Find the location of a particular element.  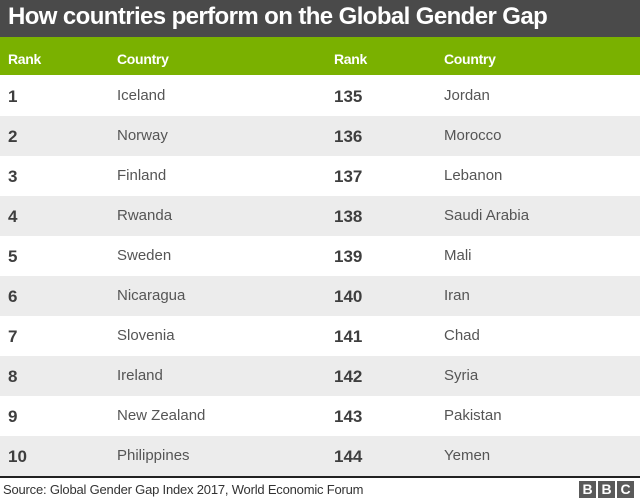

table-row: 1 Iceland 135 Jordan is located at coordinates (320, 96).